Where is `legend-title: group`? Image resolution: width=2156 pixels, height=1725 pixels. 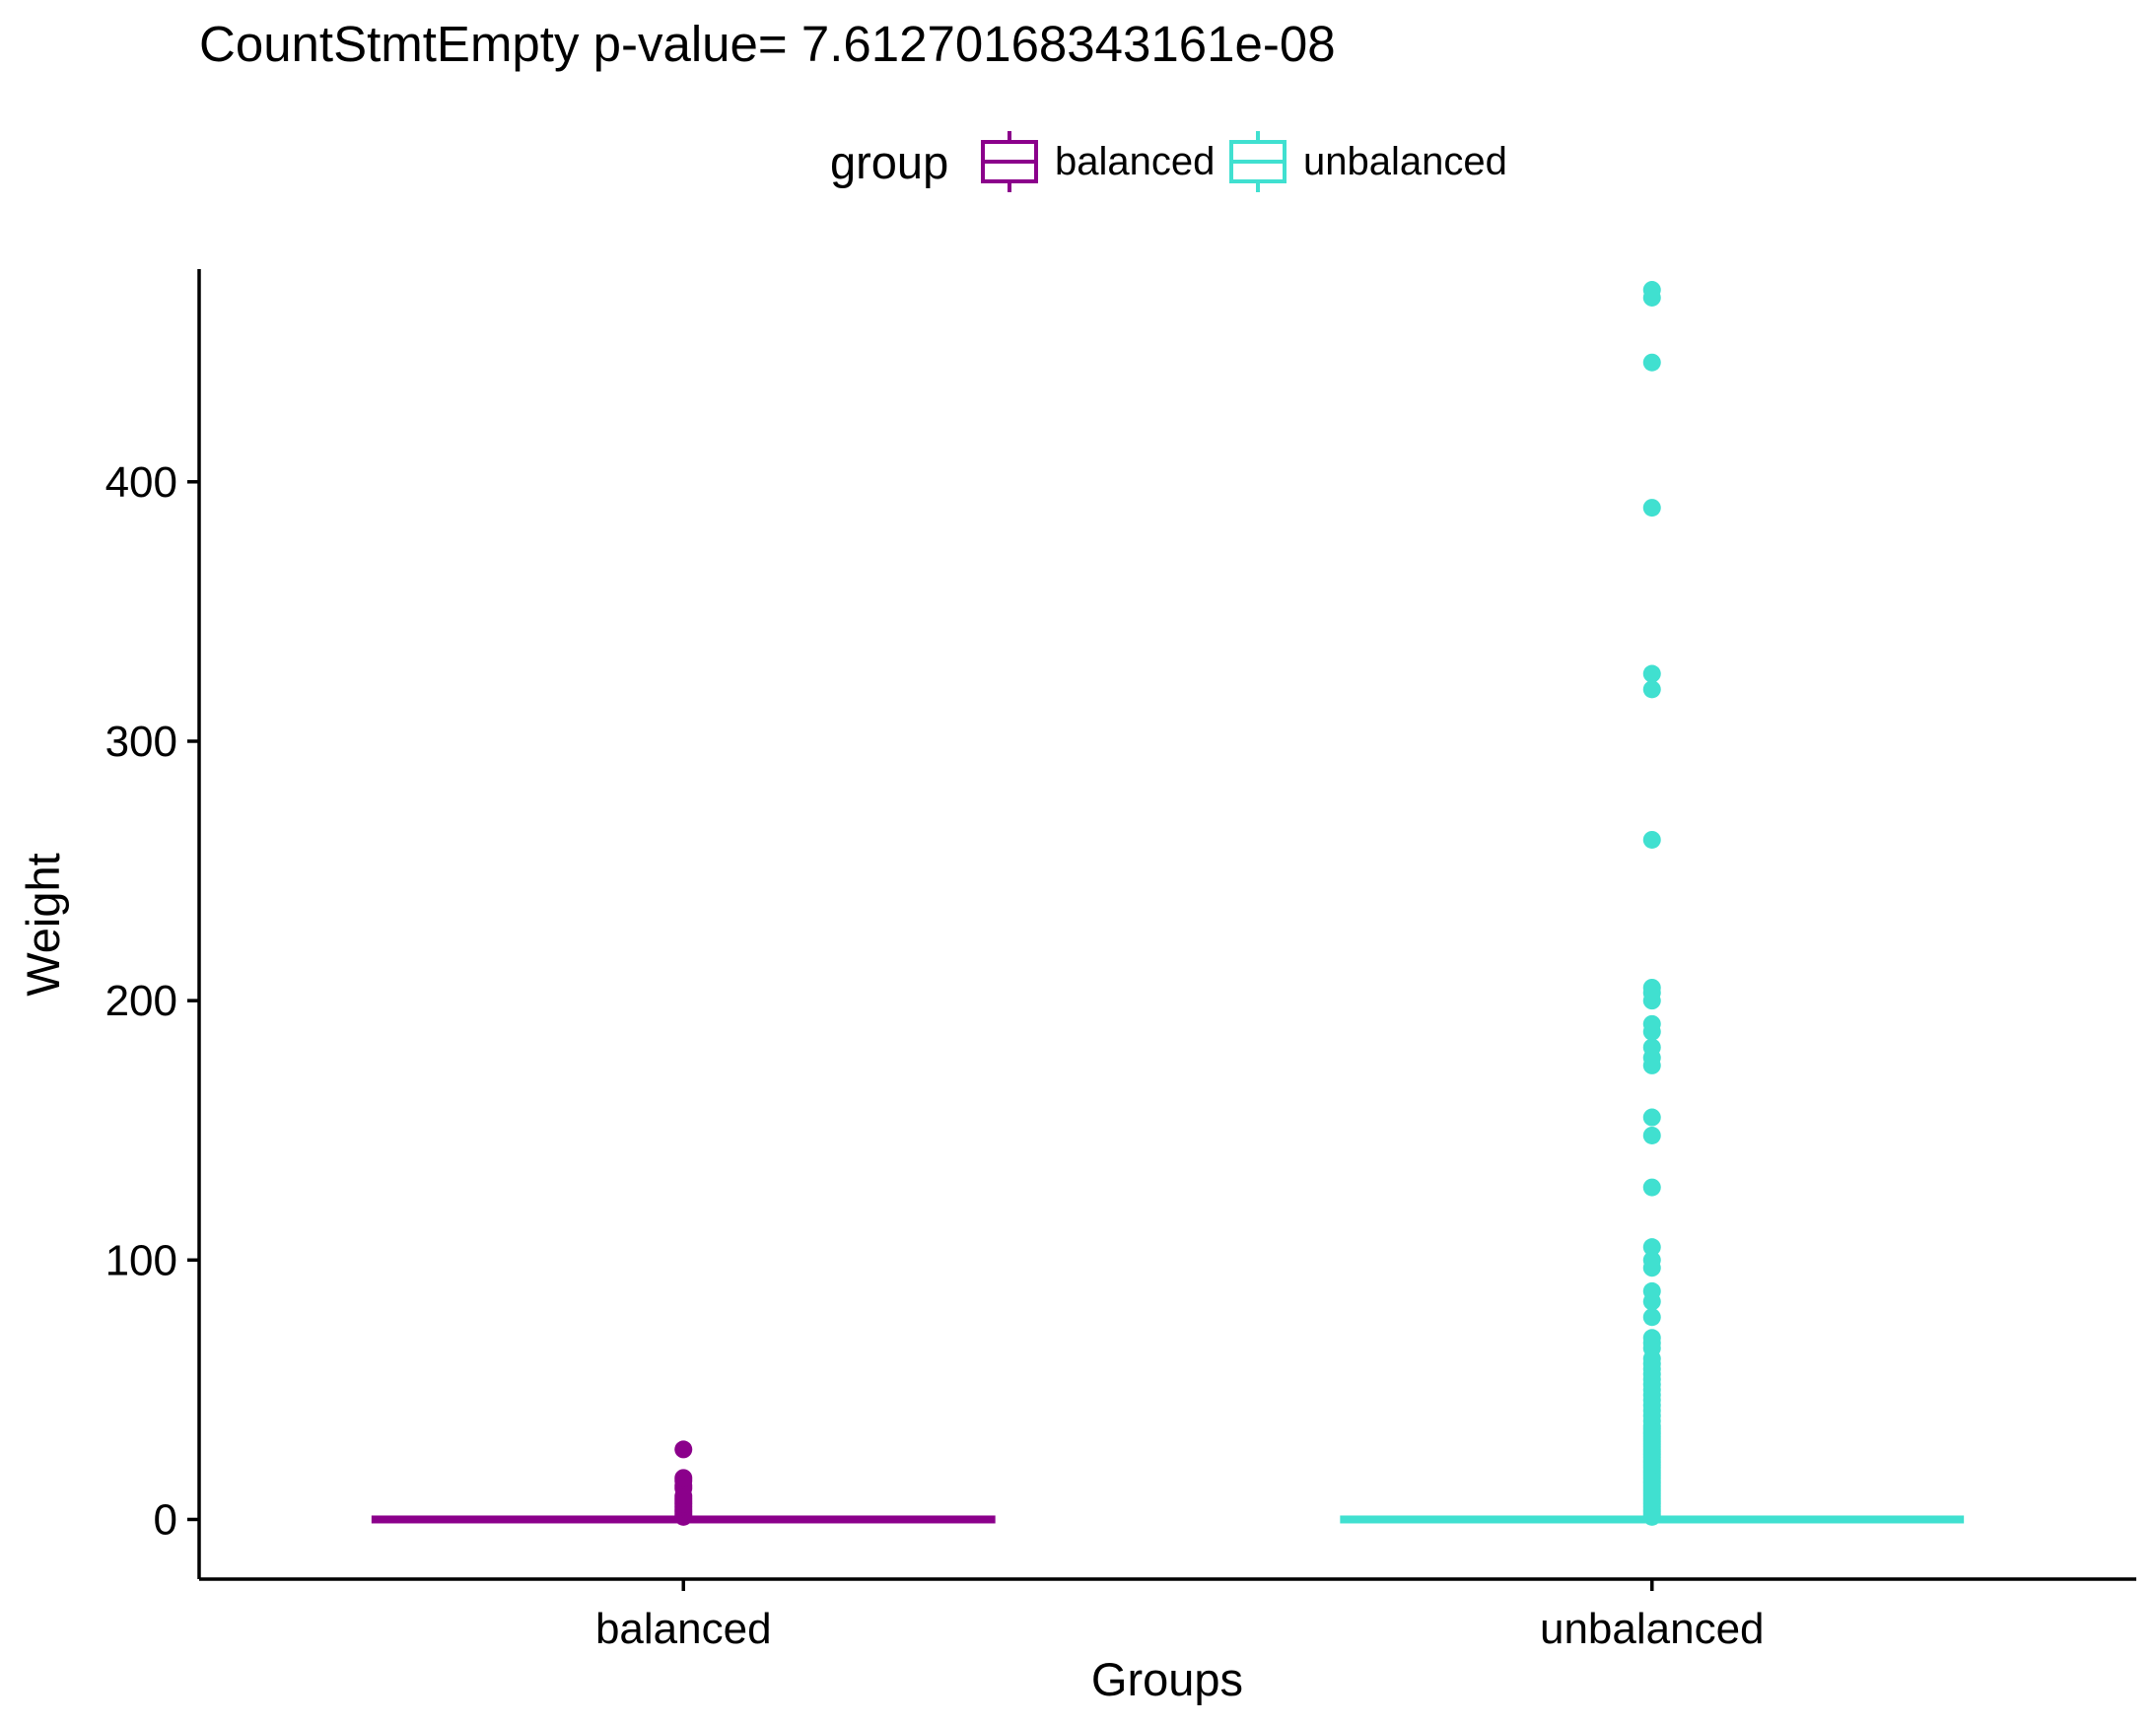
legend-title: group is located at coordinates (889, 162).